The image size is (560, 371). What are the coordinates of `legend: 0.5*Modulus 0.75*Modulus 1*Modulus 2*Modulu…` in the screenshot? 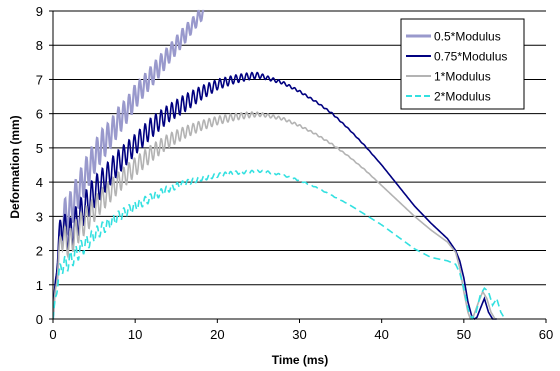 It's located at (462, 64).